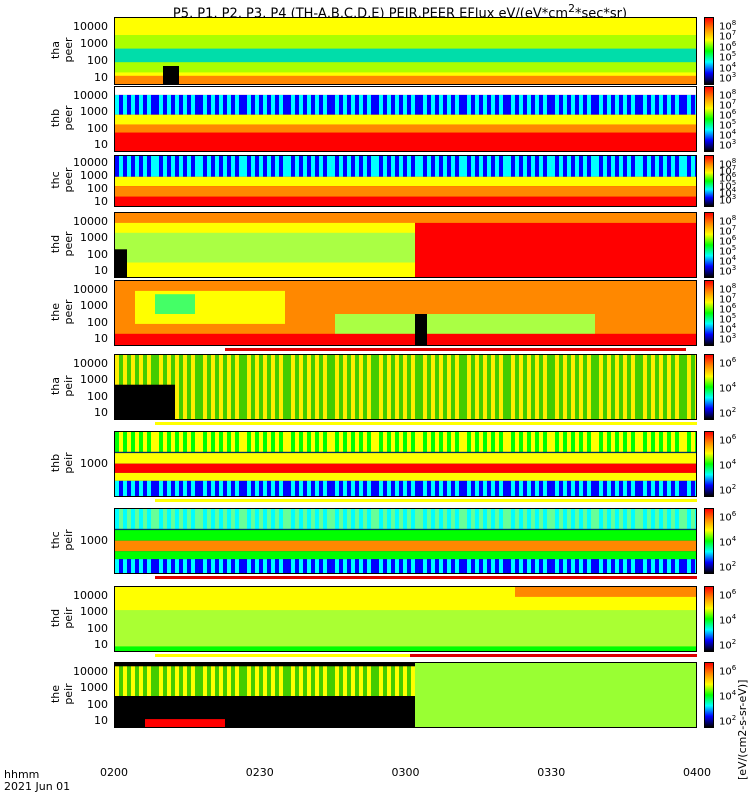  I want to click on unit-label: [eV/(cm2-s-sr-eV)], so click(742, 729).